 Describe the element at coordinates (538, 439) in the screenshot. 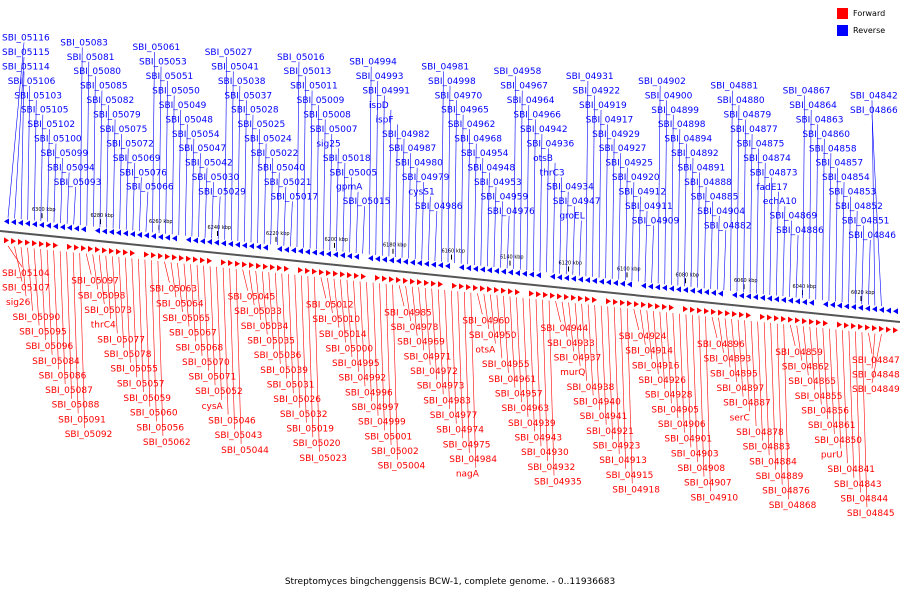

I see `forward-gene-label: SBI_04943` at that location.